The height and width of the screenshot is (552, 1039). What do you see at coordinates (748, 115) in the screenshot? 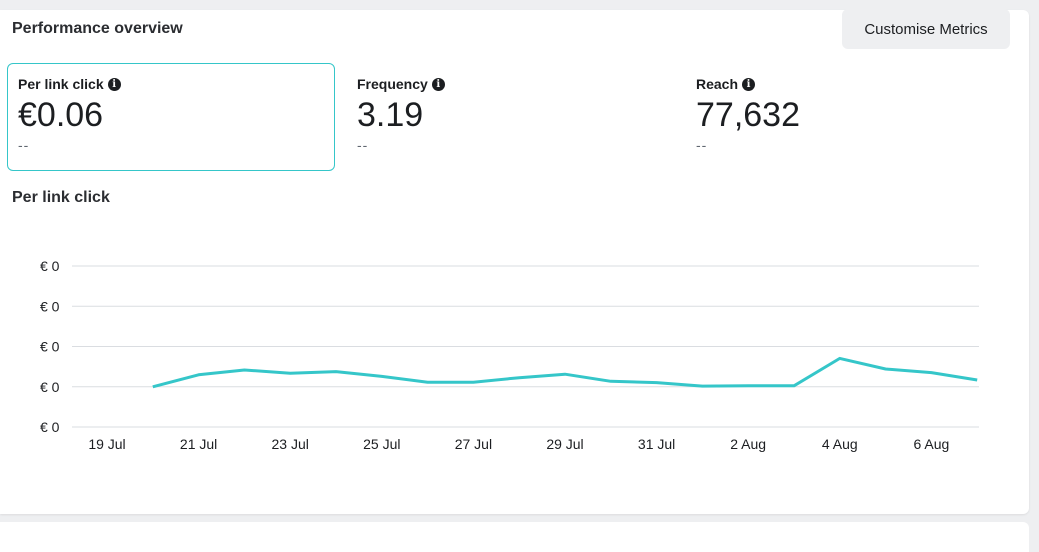
I see `metric-value: 77,632` at bounding box center [748, 115].